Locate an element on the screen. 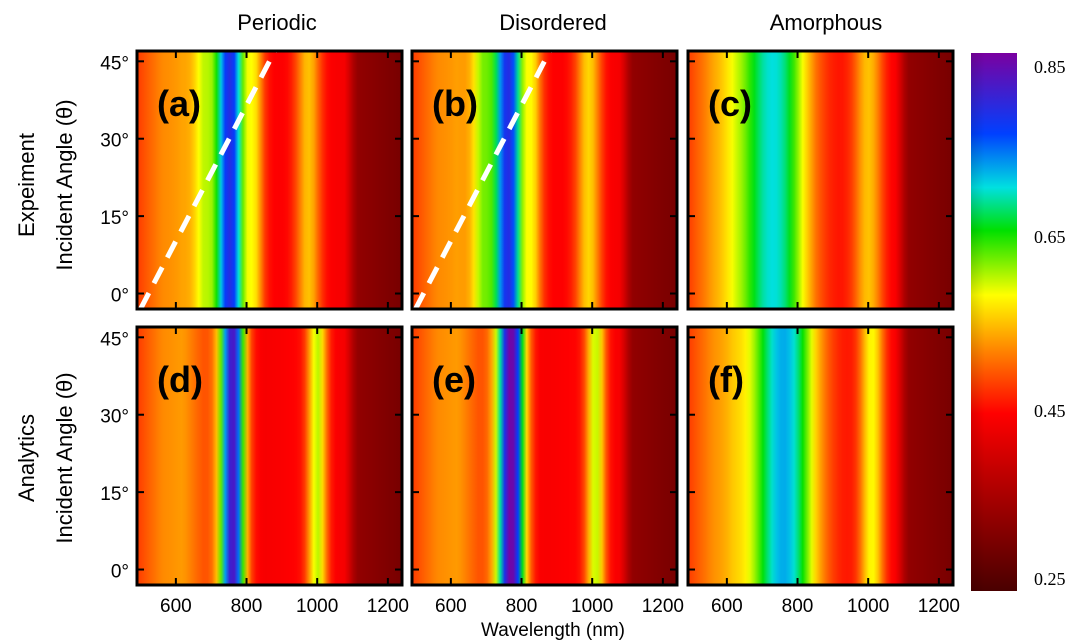  panel-e: (e) is located at coordinates (544, 456).